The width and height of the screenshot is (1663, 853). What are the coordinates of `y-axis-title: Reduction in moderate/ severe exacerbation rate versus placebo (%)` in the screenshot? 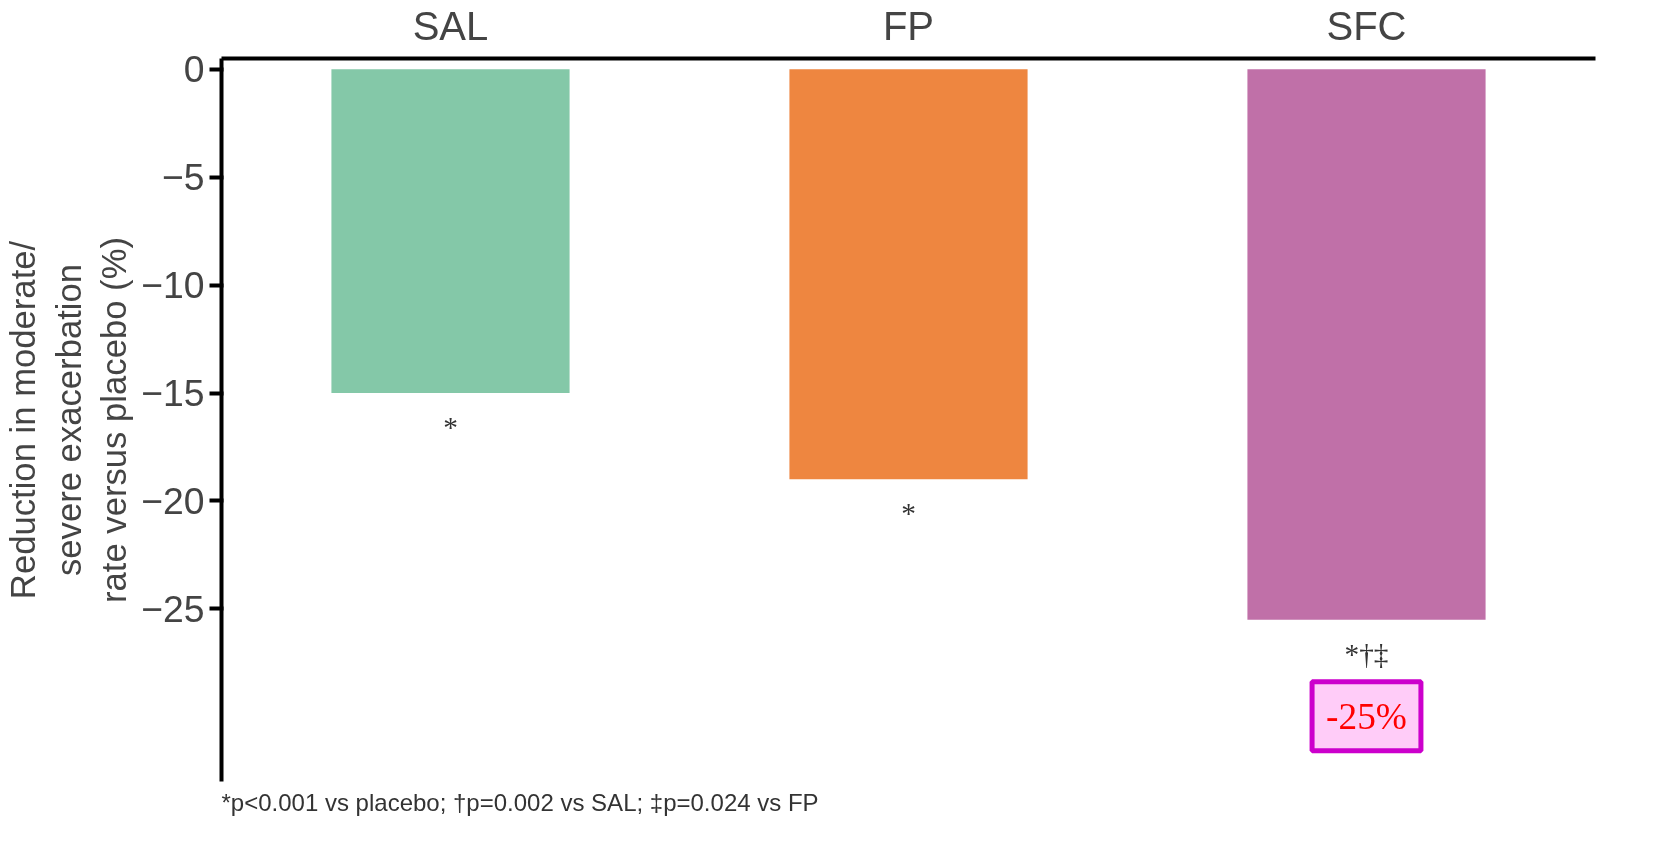 It's located at (68, 420).